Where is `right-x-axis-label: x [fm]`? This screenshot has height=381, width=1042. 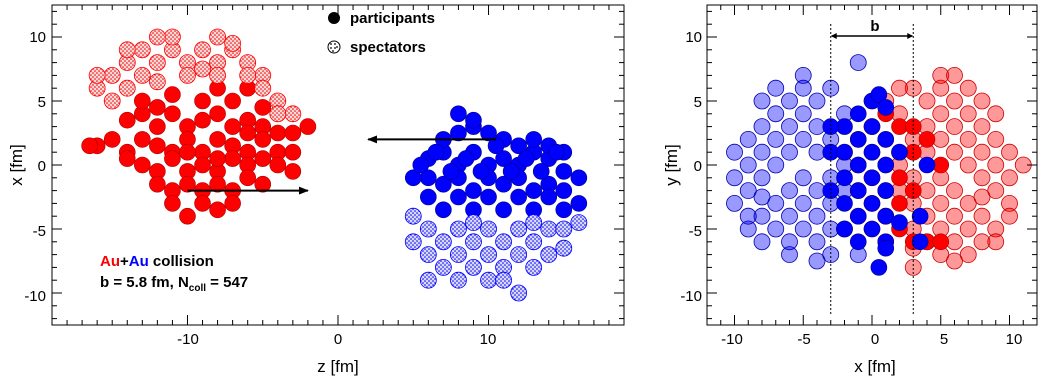
right-x-axis-label: x [fm] is located at coordinates (875, 366).